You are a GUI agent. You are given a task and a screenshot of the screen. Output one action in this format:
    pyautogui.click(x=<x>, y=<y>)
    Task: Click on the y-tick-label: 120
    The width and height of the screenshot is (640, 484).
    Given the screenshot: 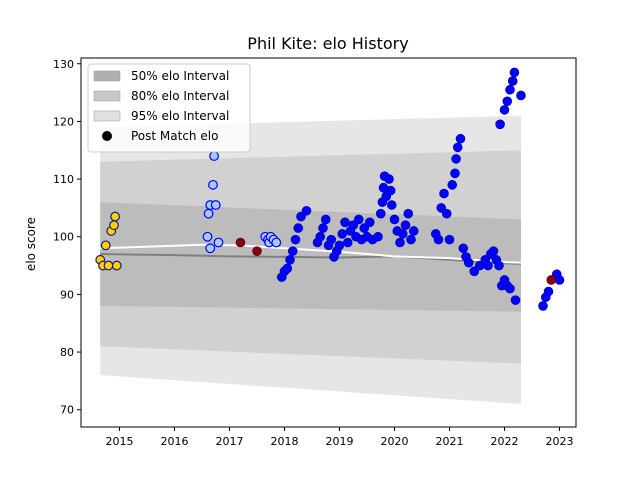 What is the action you would take?
    pyautogui.click(x=63, y=121)
    